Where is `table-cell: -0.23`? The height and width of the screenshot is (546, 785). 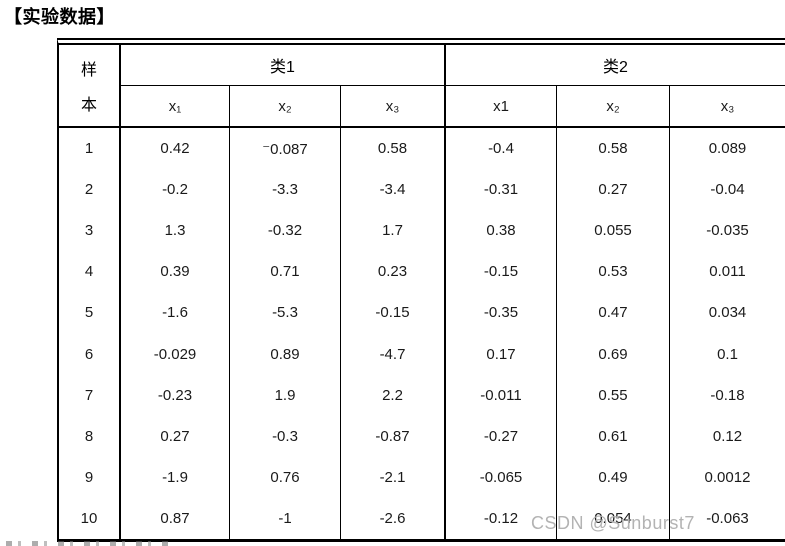 table-cell: -0.23 is located at coordinates (175, 395).